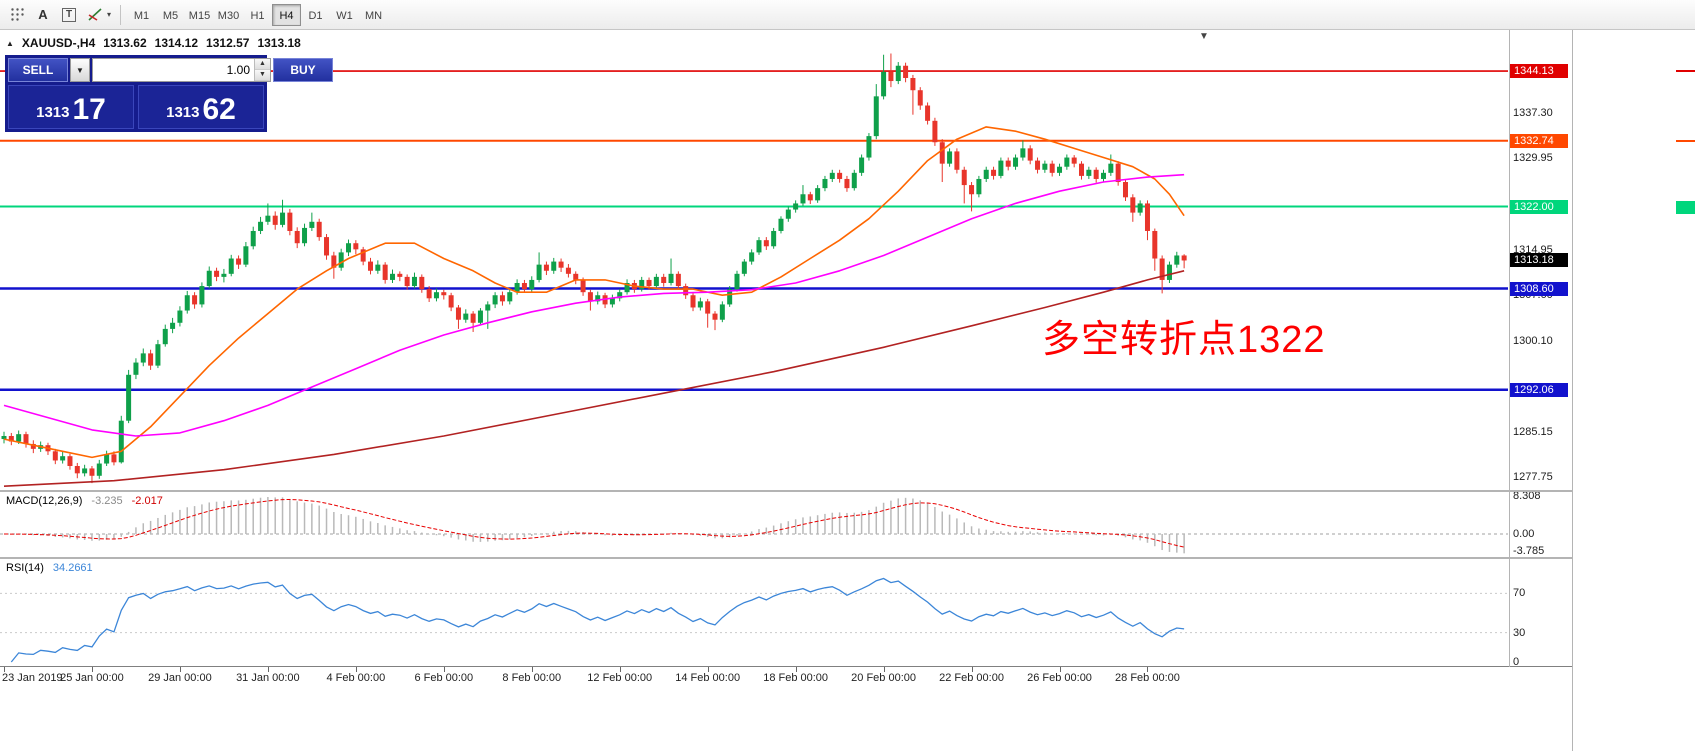  I want to click on time-axis-label: 25 Jan 00:00, so click(92, 678).